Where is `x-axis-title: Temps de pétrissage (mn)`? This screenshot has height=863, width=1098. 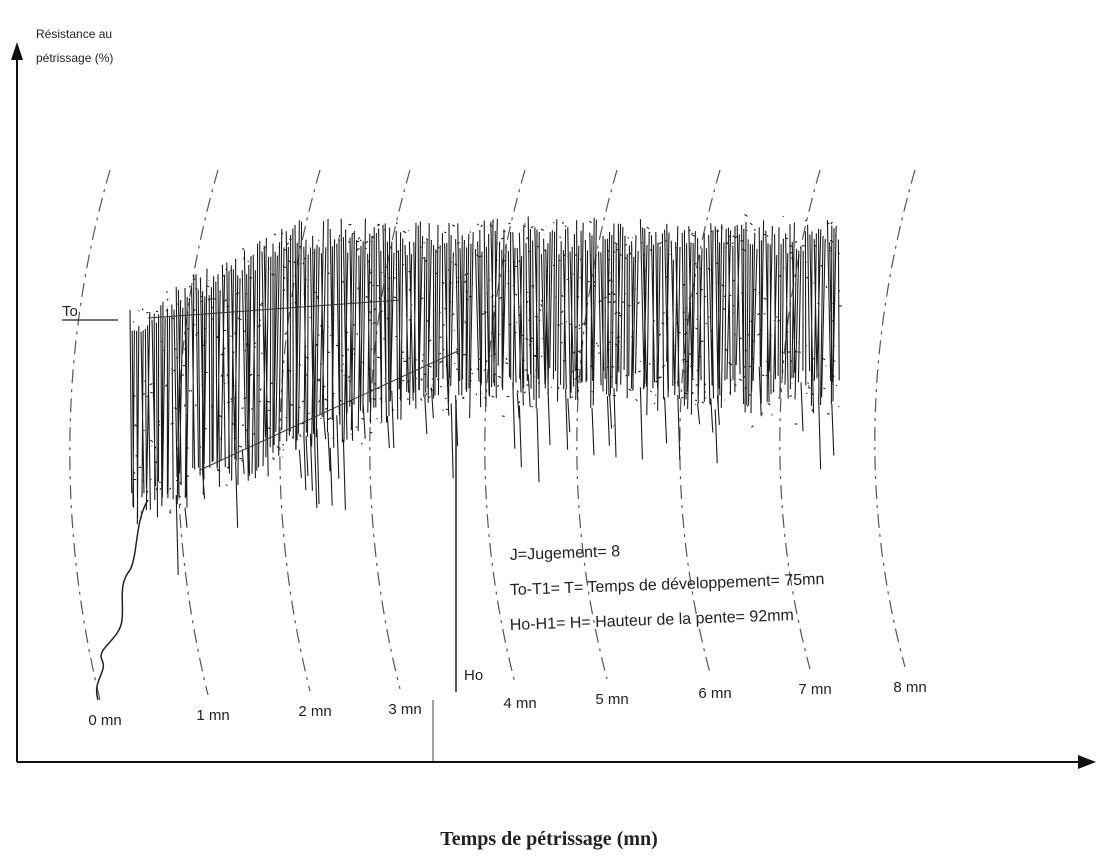 x-axis-title: Temps de pétrissage (mn) is located at coordinates (549, 839).